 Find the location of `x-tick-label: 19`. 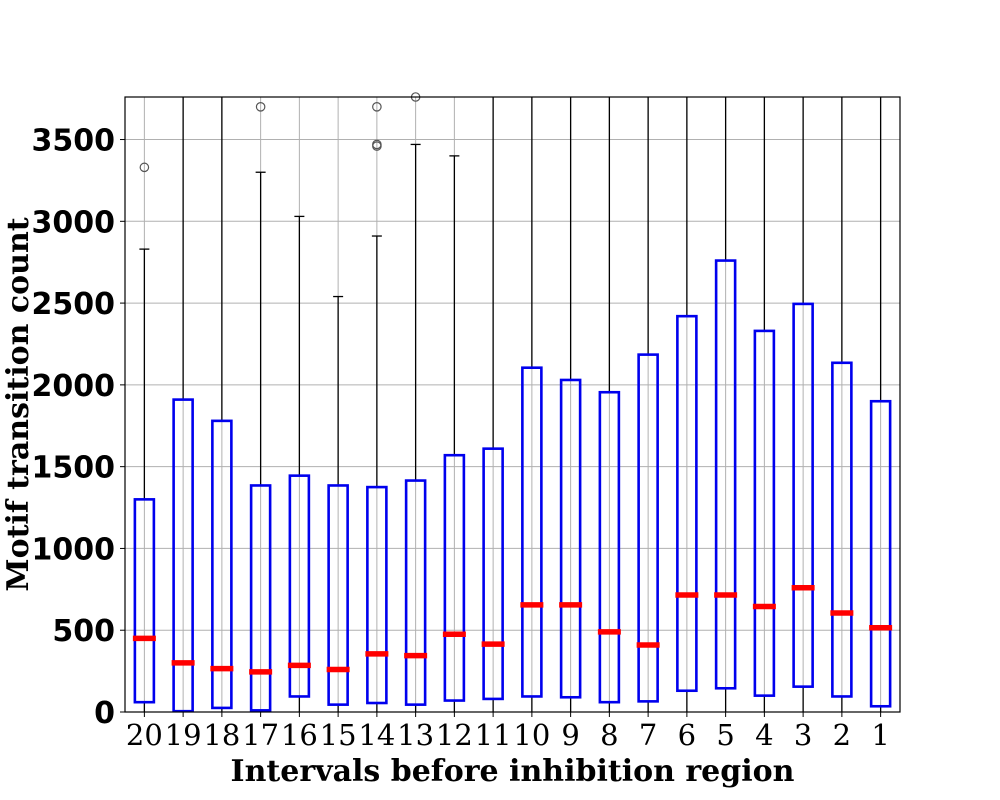

x-tick-label: 19 is located at coordinates (183, 735).